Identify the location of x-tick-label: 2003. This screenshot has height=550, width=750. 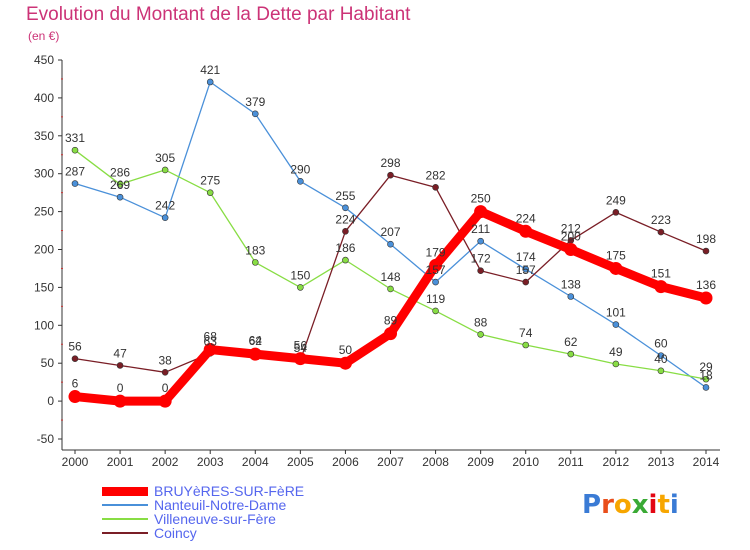
(210, 462).